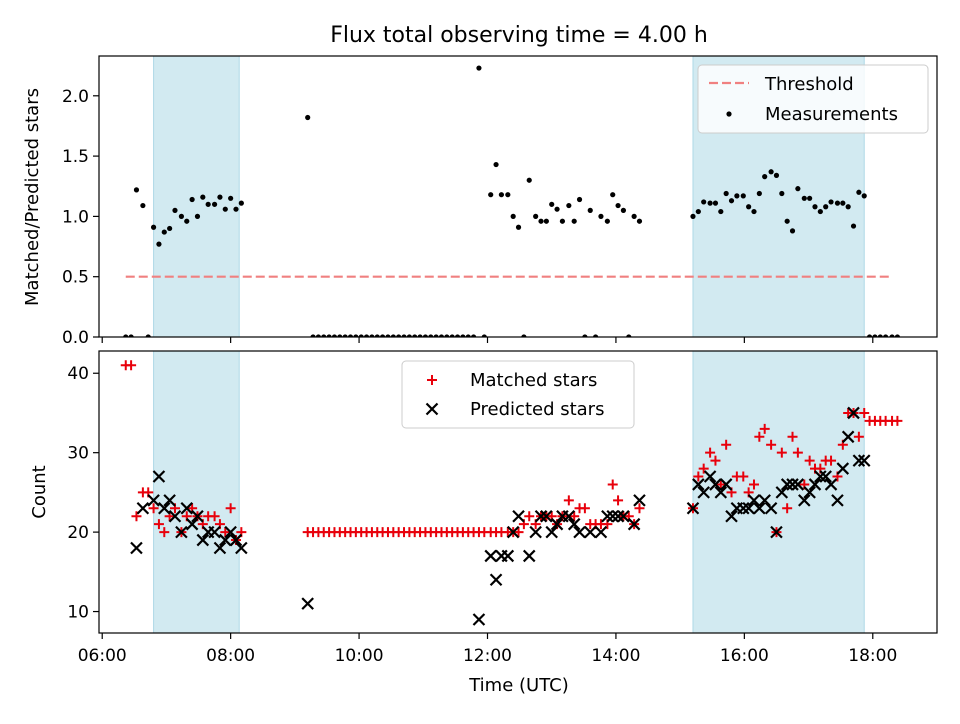  I want to click on chart-title: Flux total observing time = 4.00 h, so click(519, 35).